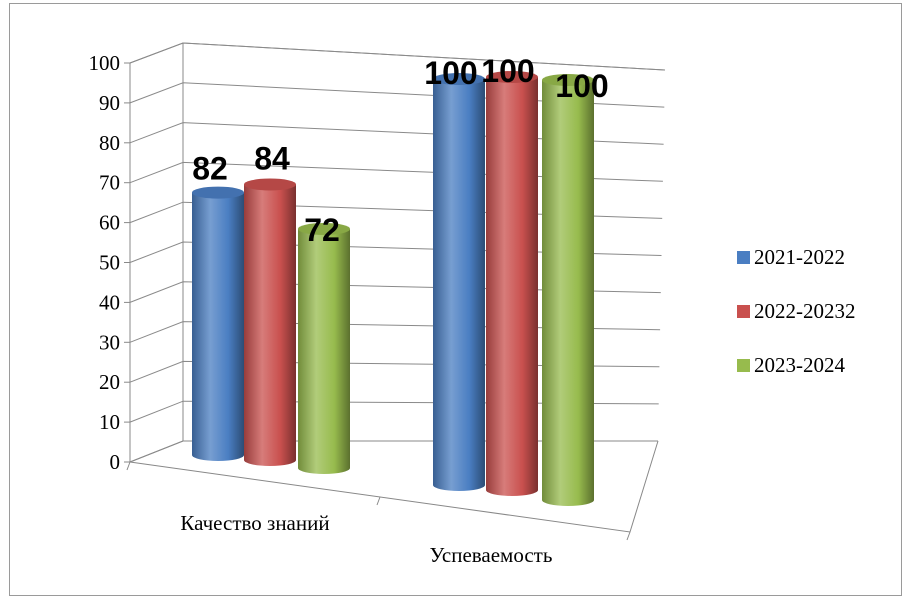 This screenshot has height=598, width=908. What do you see at coordinates (109, 103) in the screenshot?
I see `y-tick-label-90: 90` at bounding box center [109, 103].